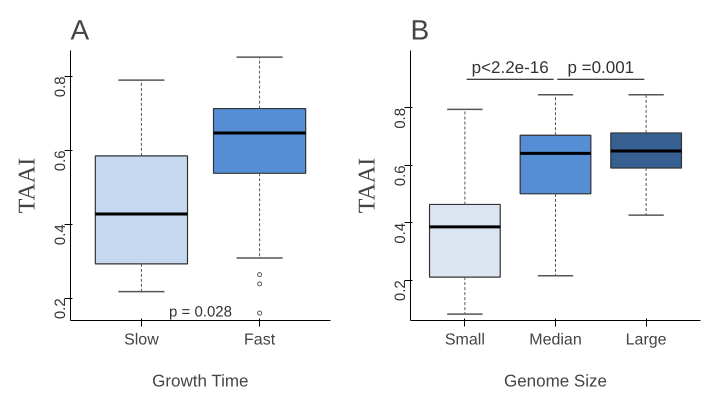 This screenshot has width=715, height=406. Describe the element at coordinates (142, 340) in the screenshot. I see `x-tick-label: Slow` at that location.